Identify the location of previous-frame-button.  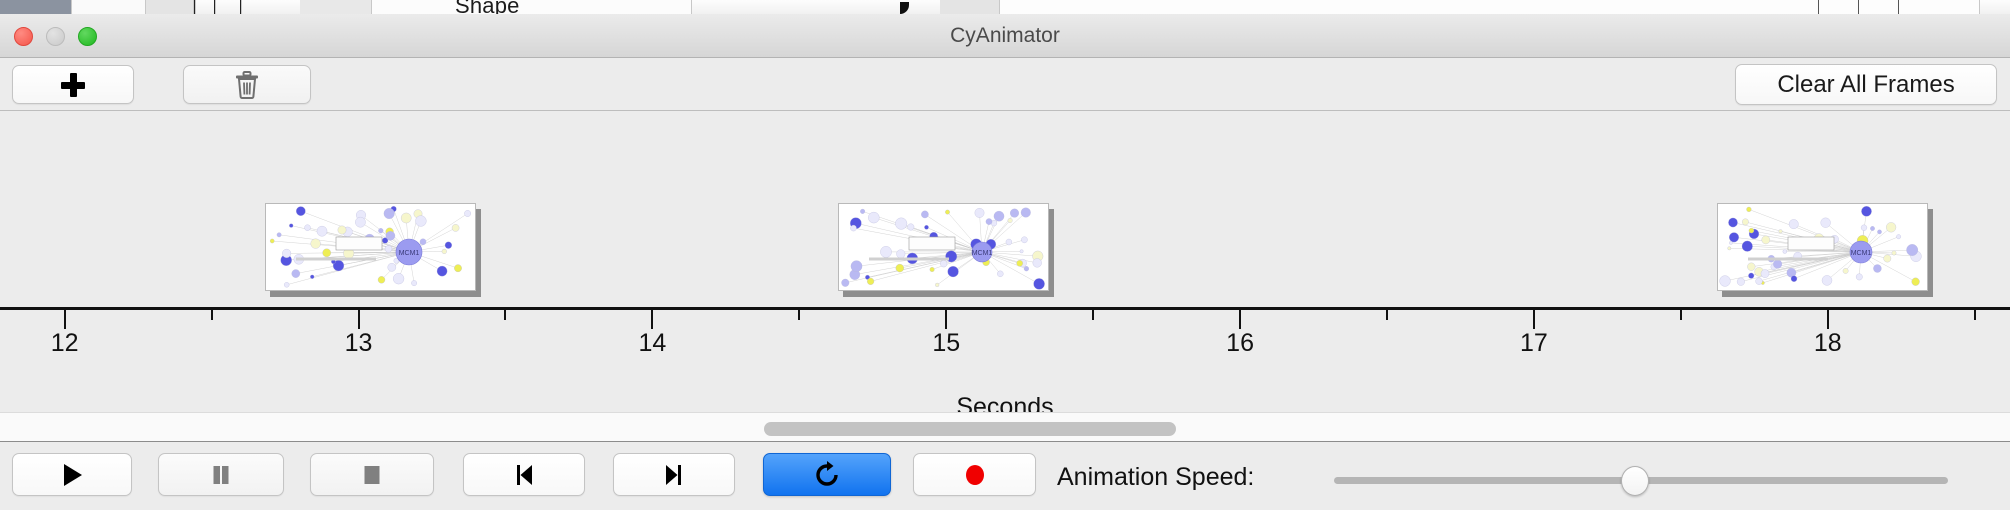
(524, 474).